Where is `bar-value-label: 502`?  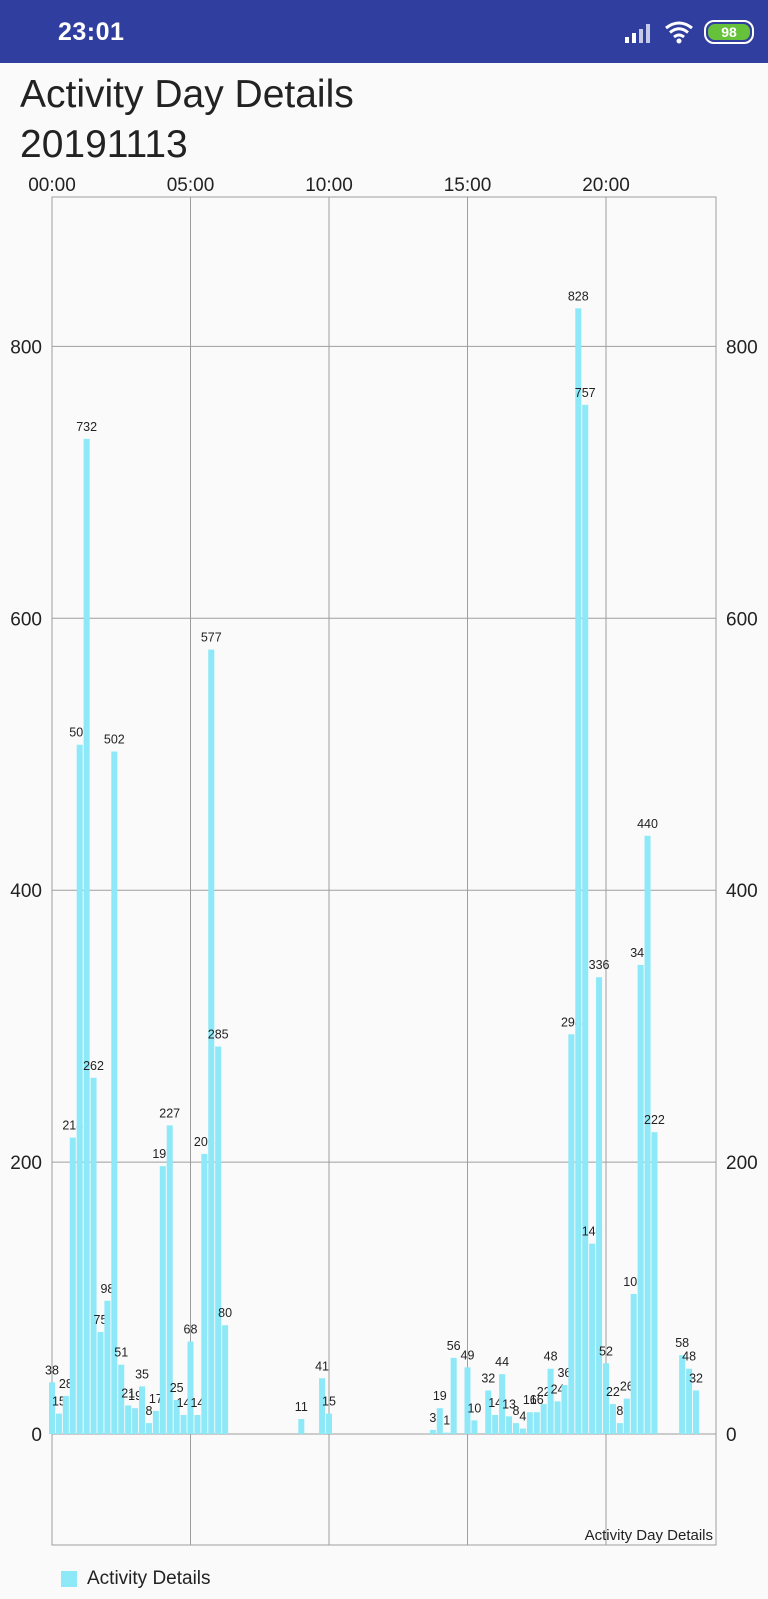 bar-value-label: 502 is located at coordinates (114, 740).